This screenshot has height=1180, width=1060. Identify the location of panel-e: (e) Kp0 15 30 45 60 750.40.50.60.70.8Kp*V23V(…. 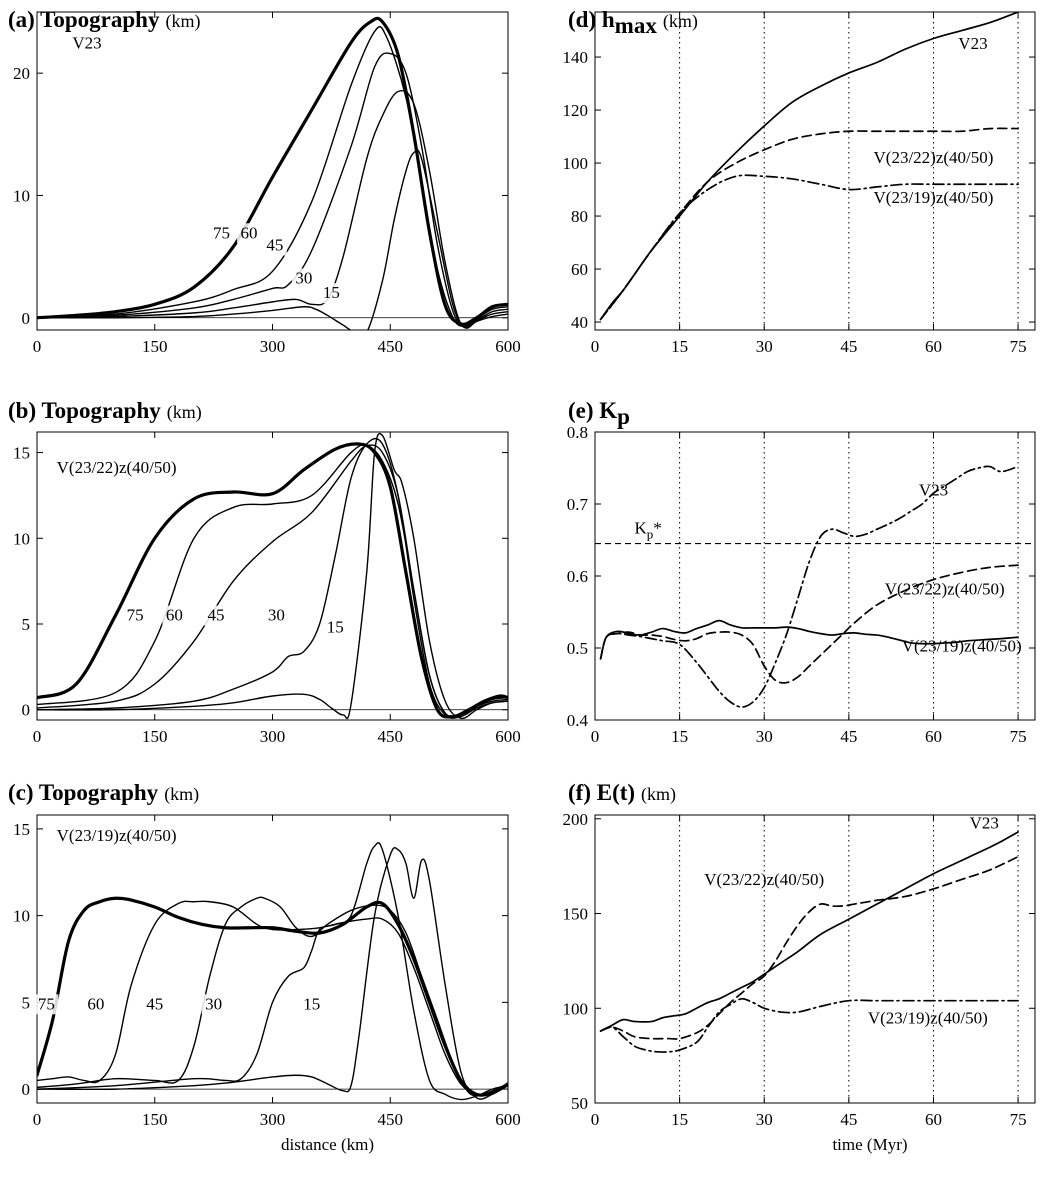
(801, 572).